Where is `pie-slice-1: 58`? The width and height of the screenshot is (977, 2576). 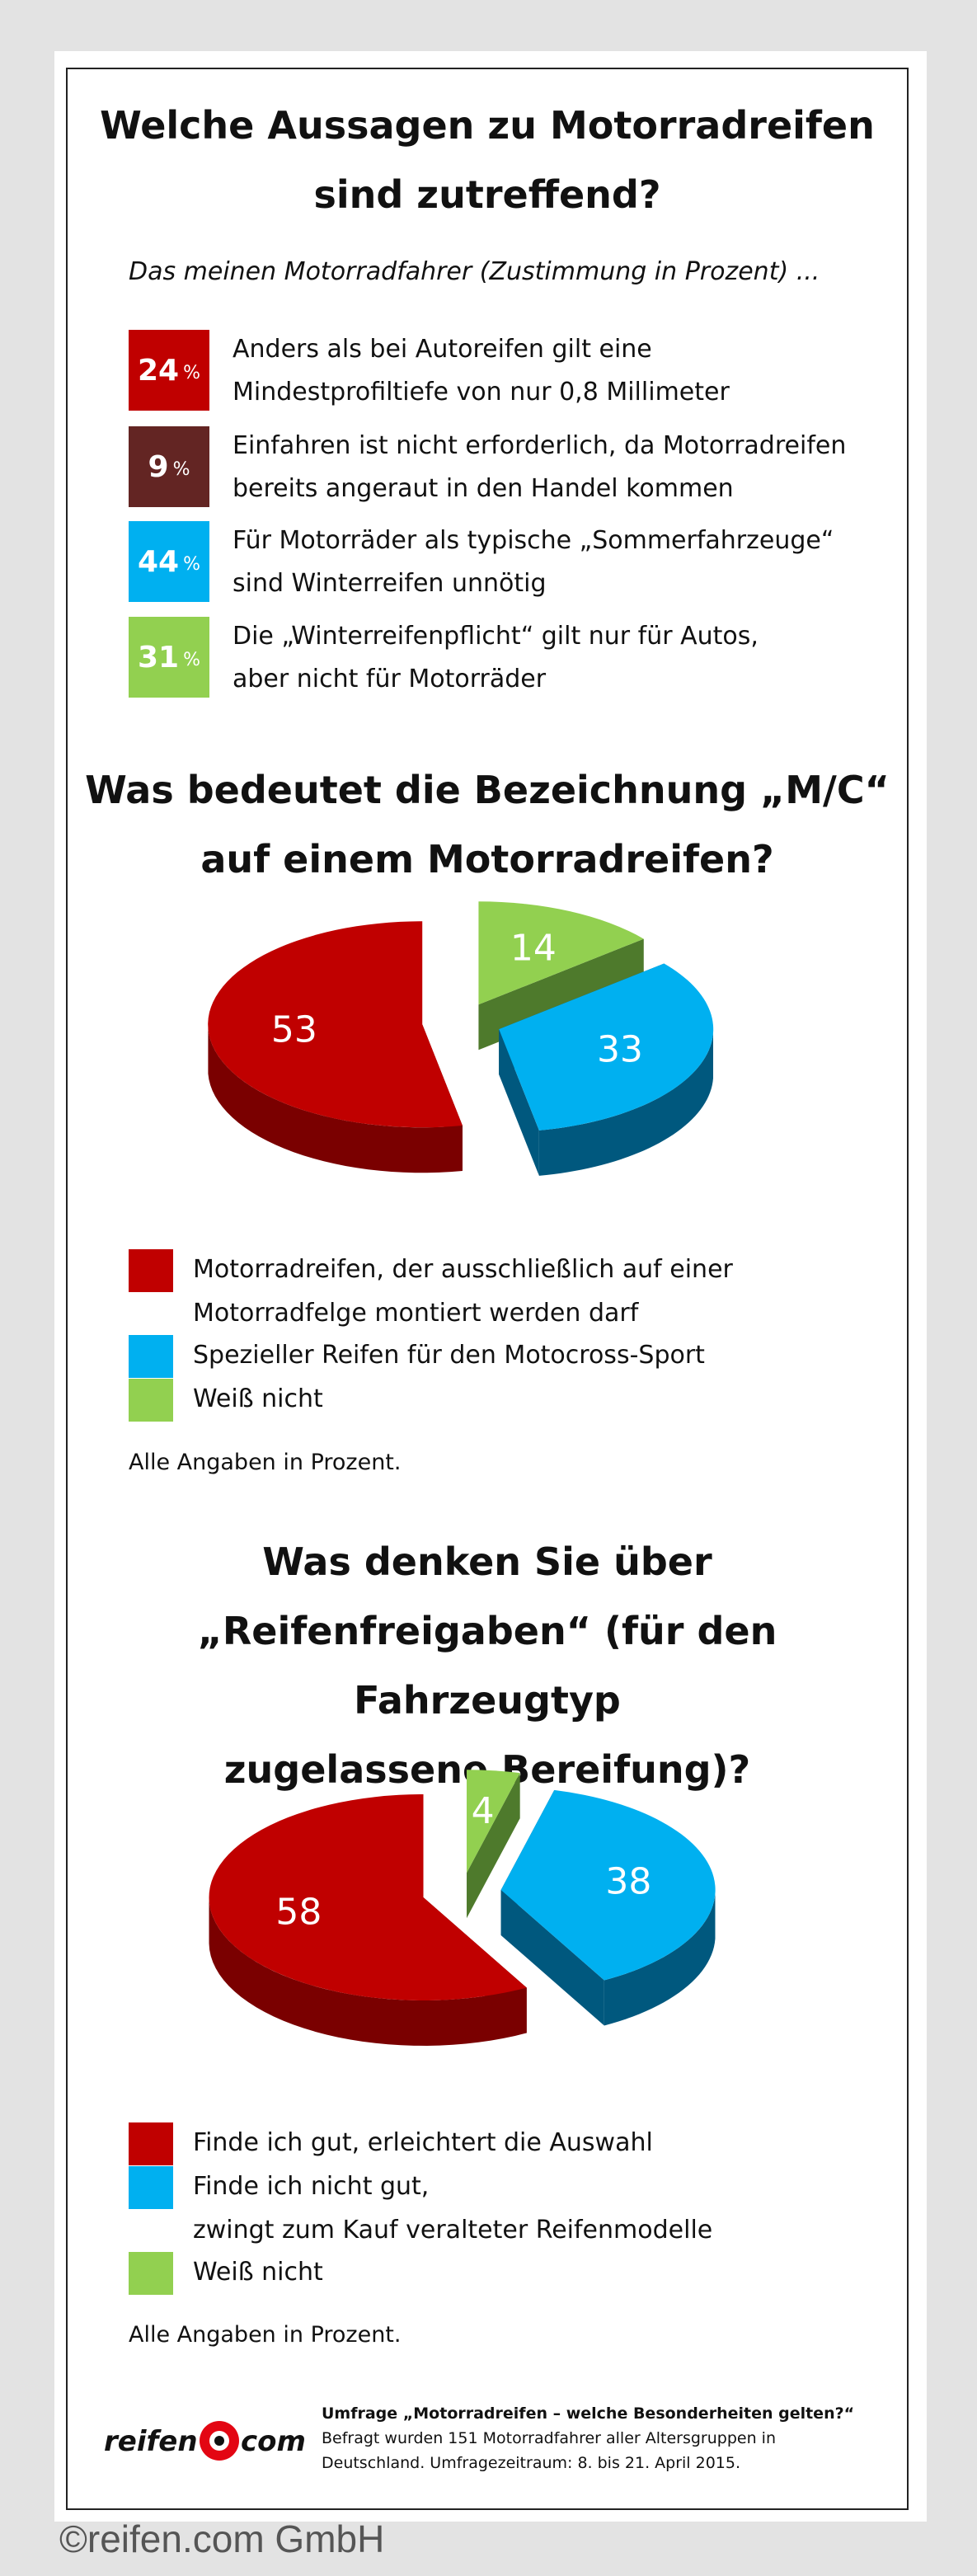
pie-slice-1: 58 is located at coordinates (368, 1919).